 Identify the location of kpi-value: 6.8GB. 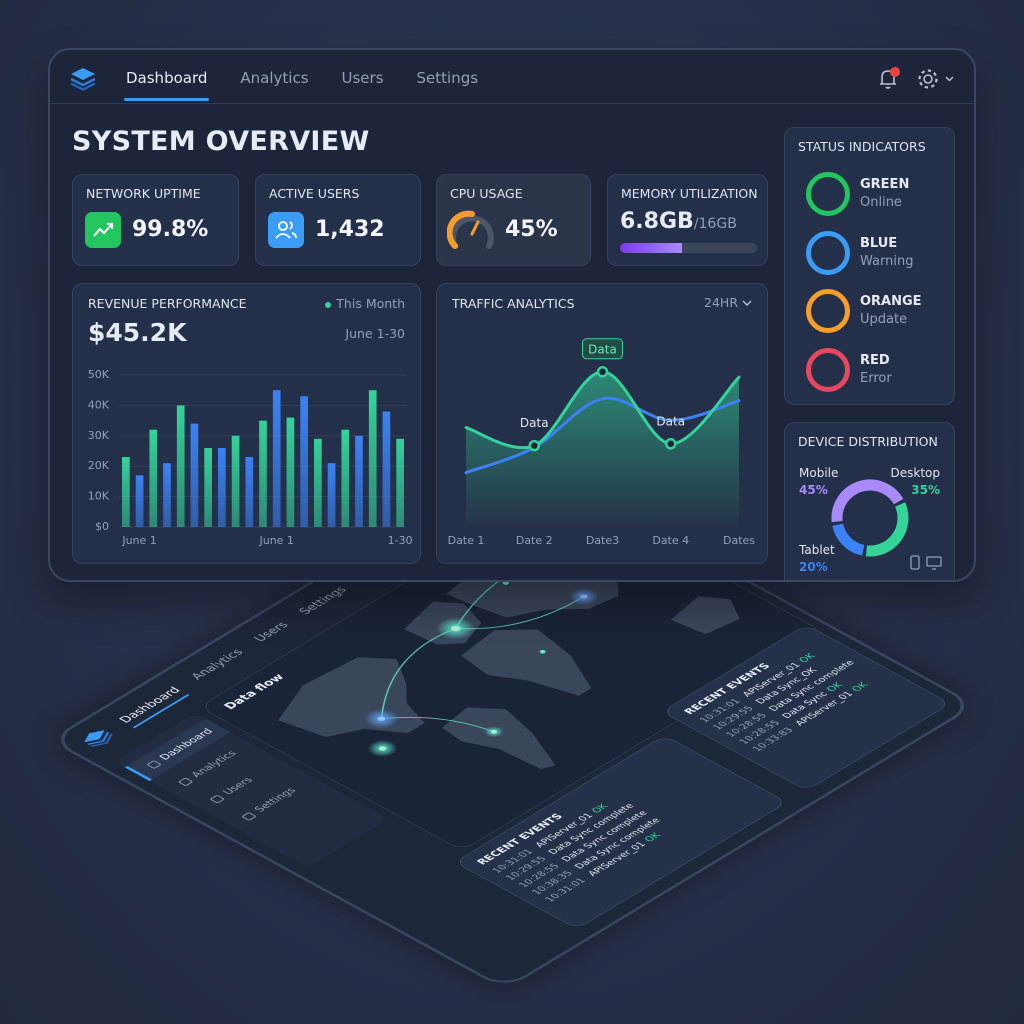
(657, 221).